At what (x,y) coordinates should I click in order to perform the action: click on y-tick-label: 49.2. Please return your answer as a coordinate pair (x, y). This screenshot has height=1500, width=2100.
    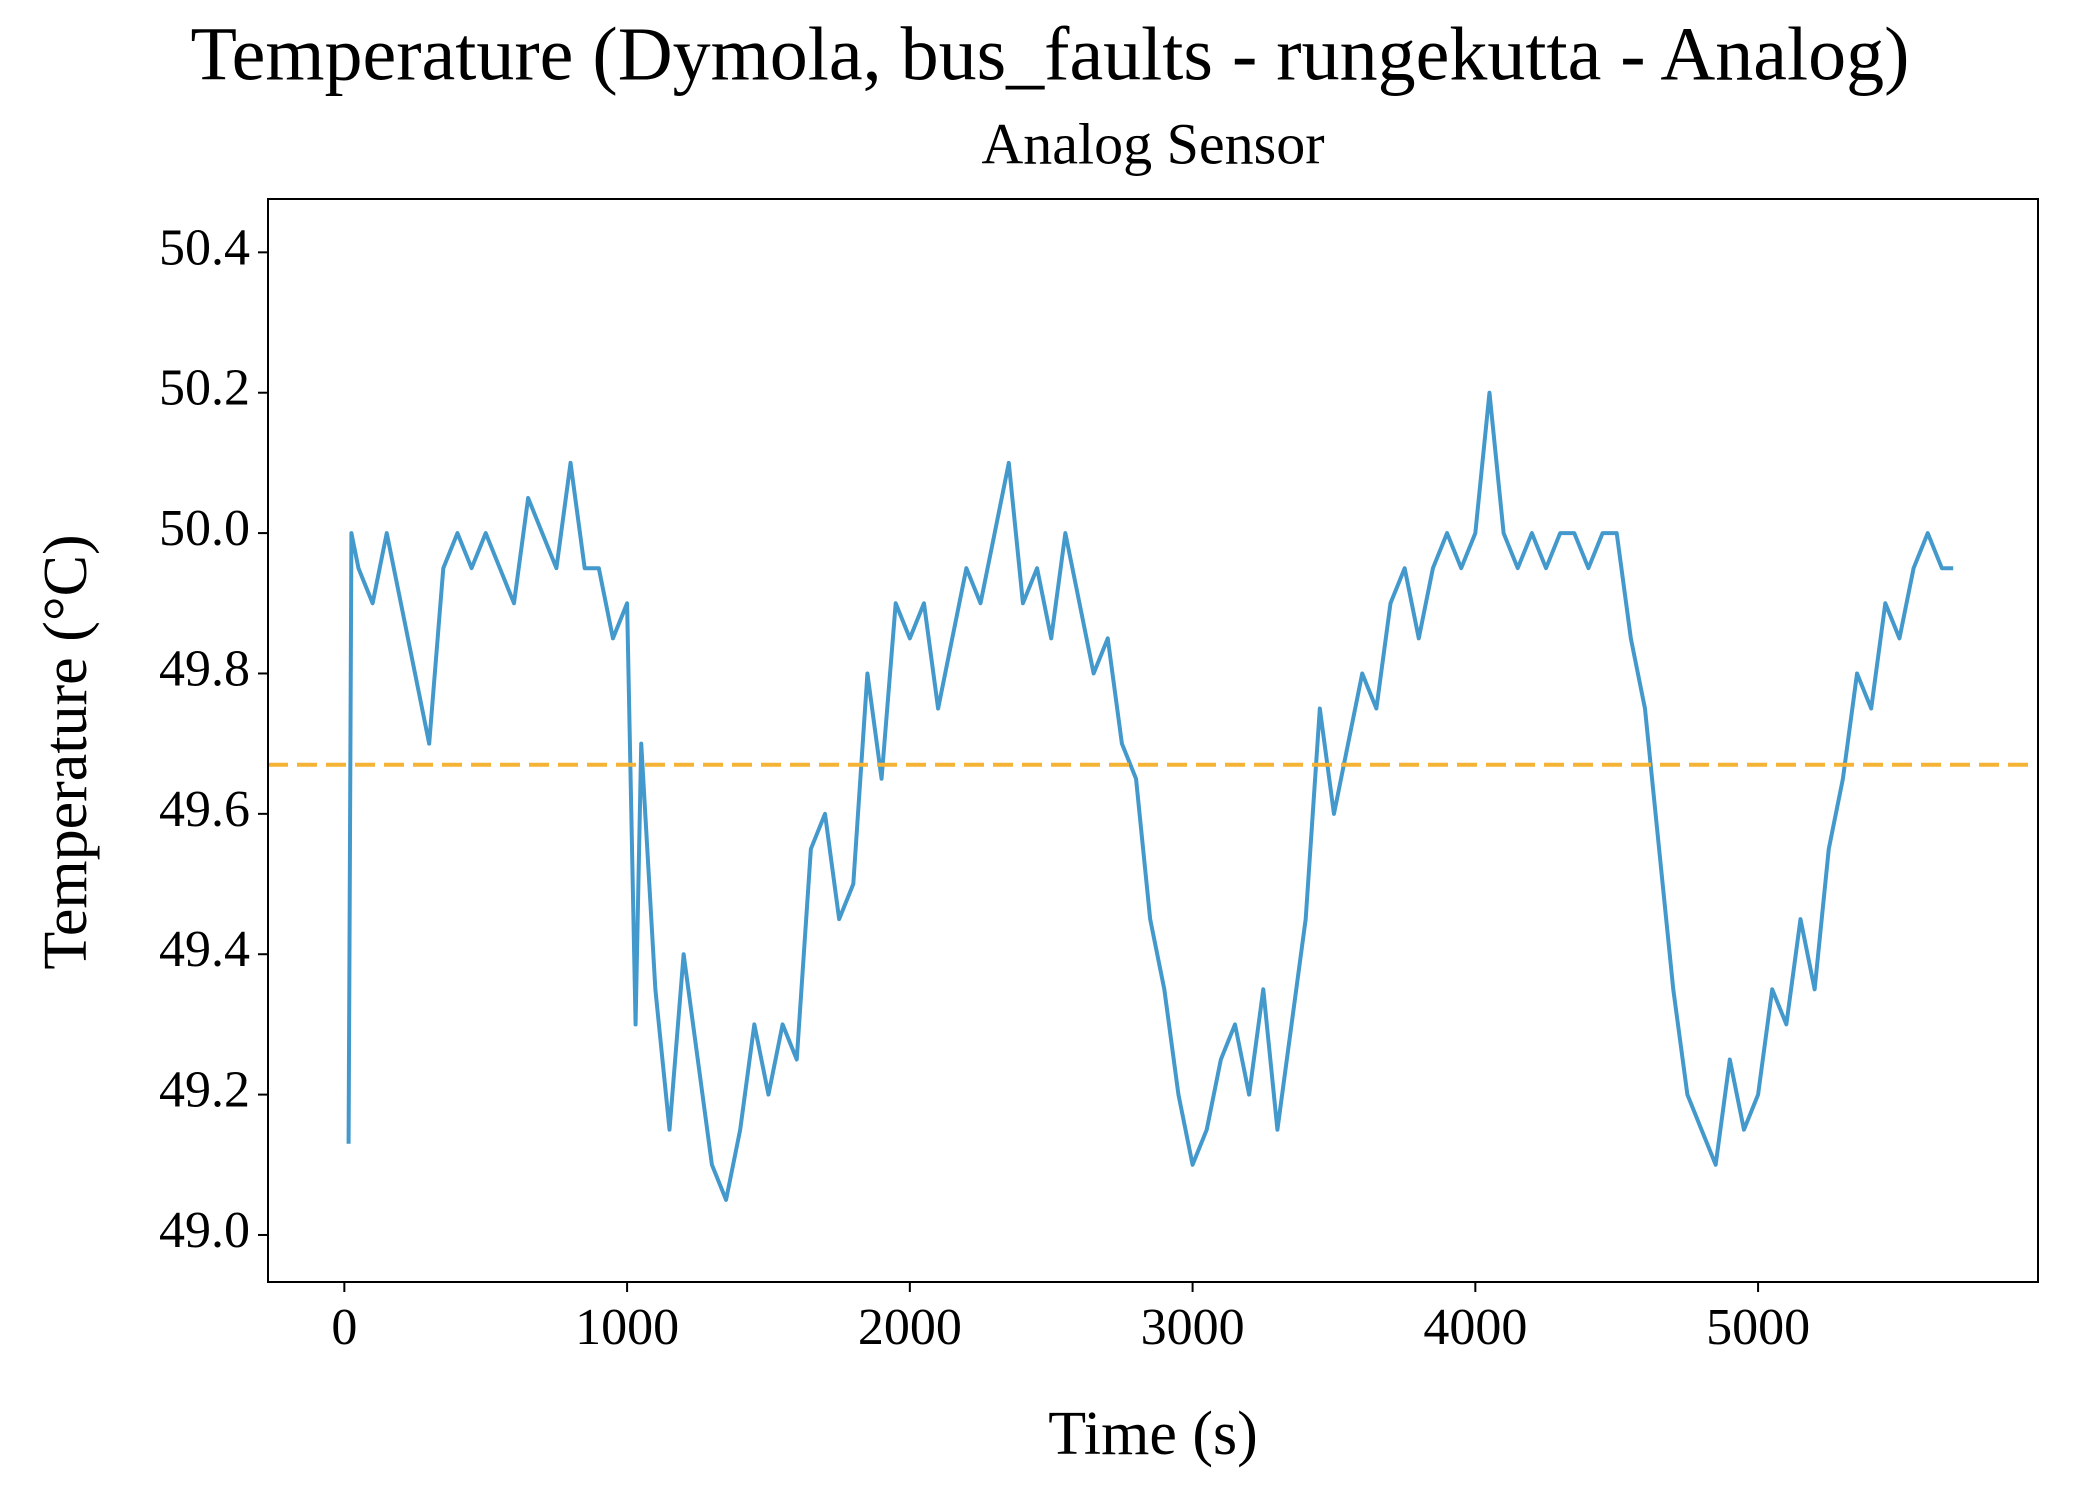
    Looking at the image, I should click on (204, 1090).